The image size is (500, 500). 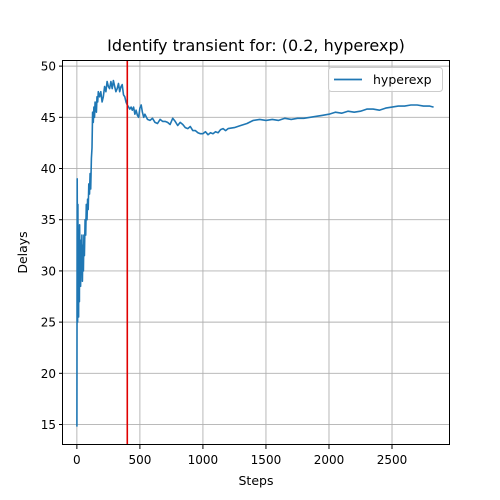 What do you see at coordinates (48, 169) in the screenshot?
I see `y-tick-label: 40` at bounding box center [48, 169].